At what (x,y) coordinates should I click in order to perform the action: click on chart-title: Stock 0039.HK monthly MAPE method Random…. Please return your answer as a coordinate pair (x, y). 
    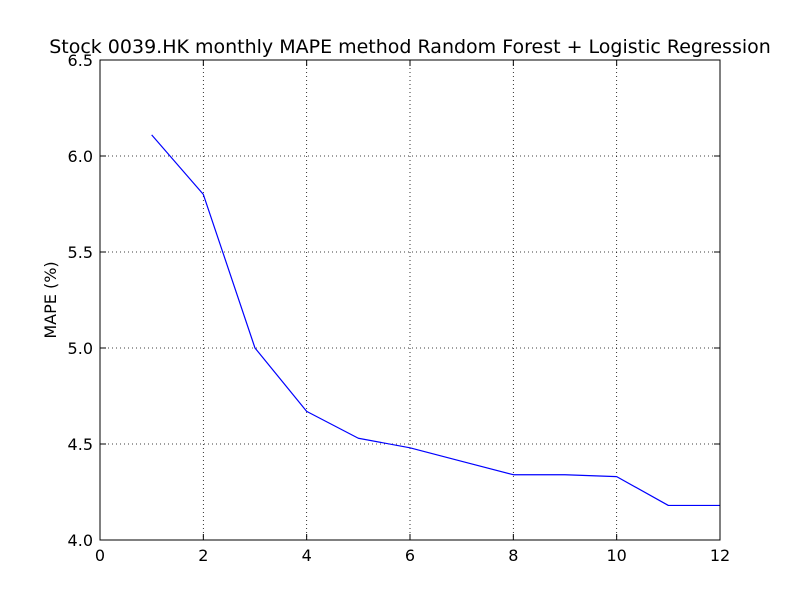
    Looking at the image, I should click on (410, 47).